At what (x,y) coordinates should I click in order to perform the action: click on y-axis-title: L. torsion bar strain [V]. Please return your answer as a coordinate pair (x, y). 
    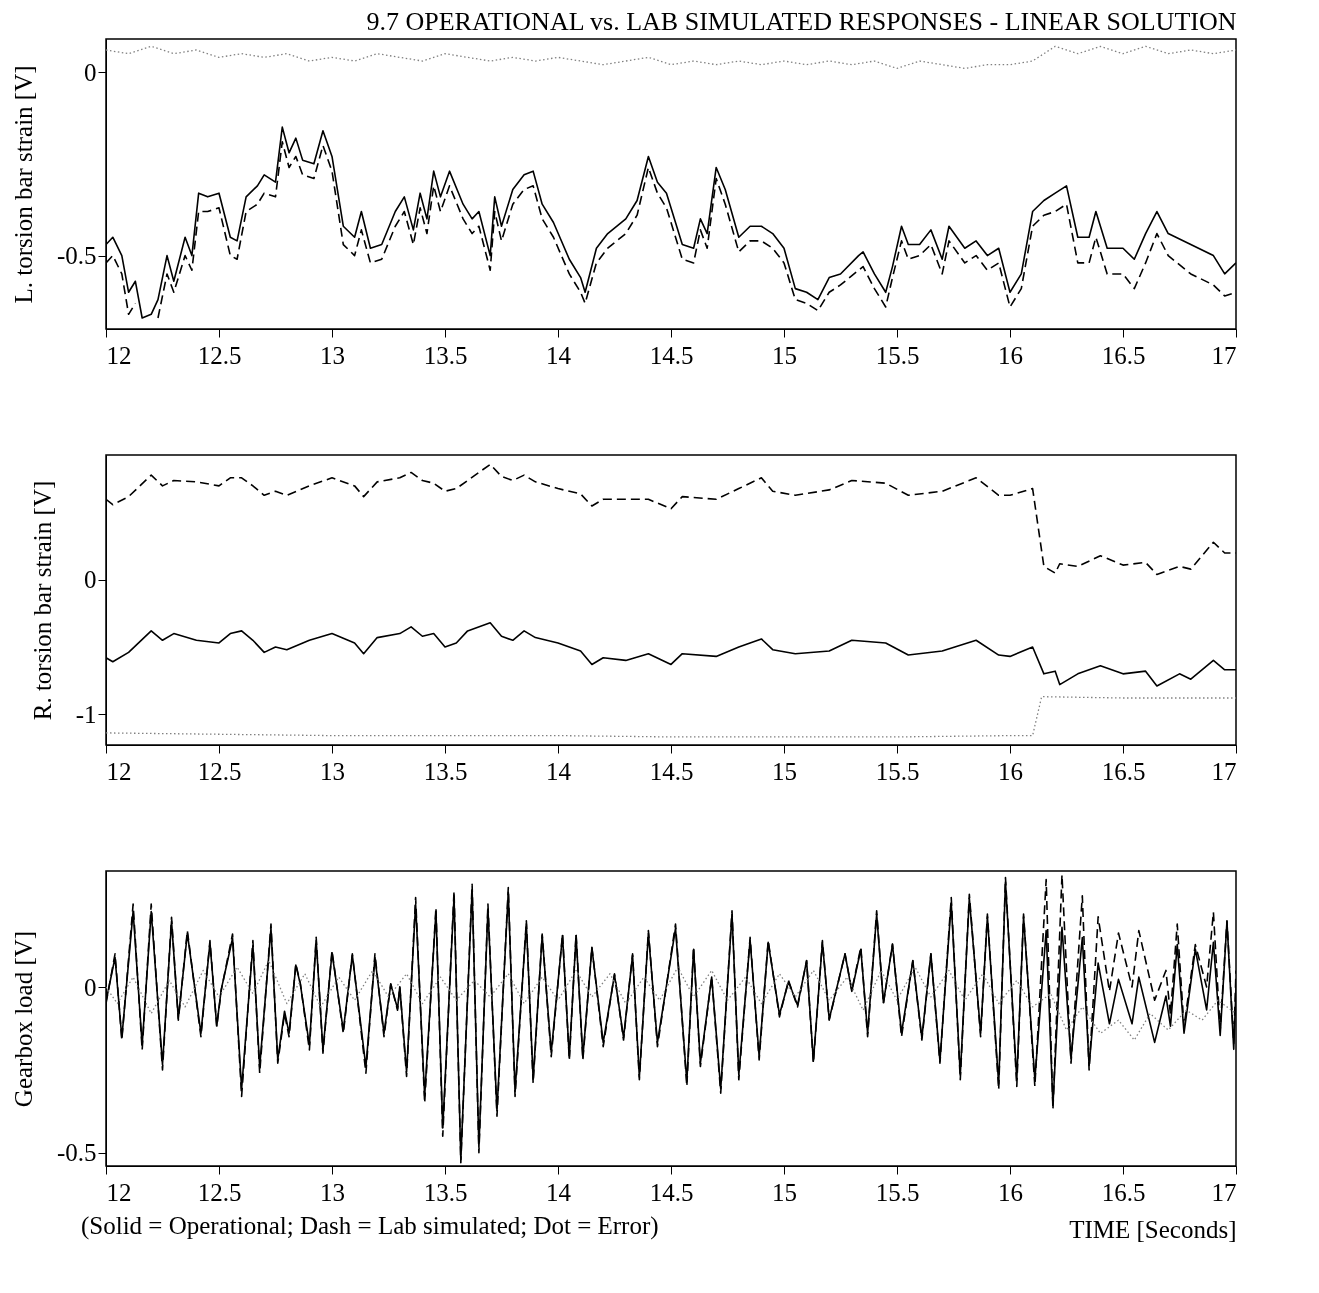
    Looking at the image, I should click on (23, 184).